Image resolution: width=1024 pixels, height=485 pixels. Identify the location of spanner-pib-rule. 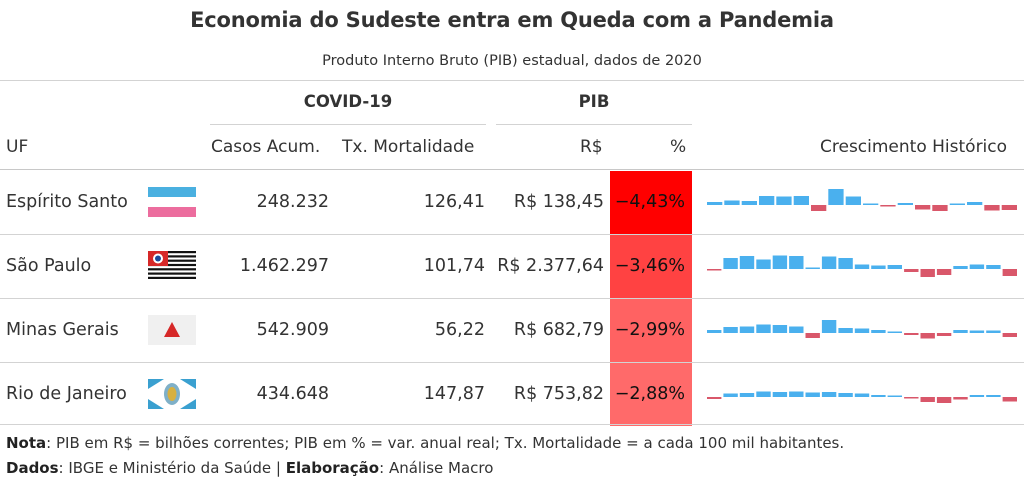
(594, 124).